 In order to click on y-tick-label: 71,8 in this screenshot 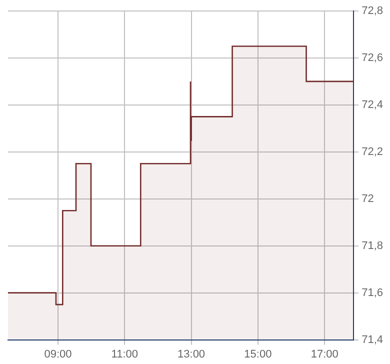, I will do `click(373, 246)`.